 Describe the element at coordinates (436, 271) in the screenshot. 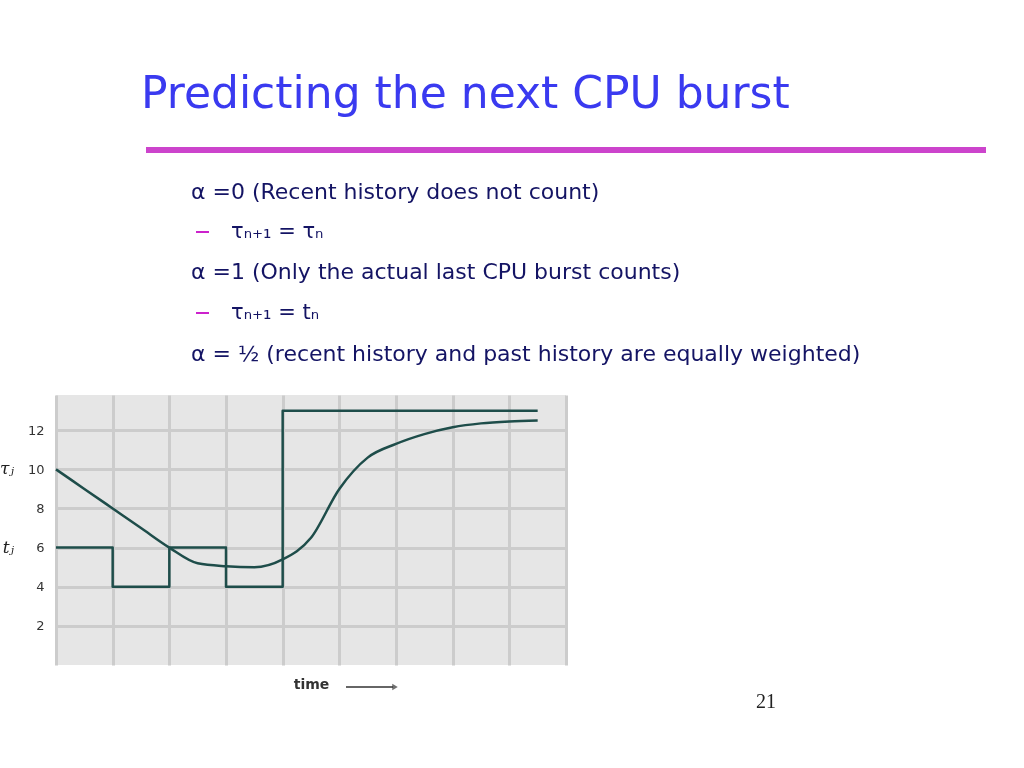

I see `text: α =1 (Only the actual last CPU burst counts)` at that location.